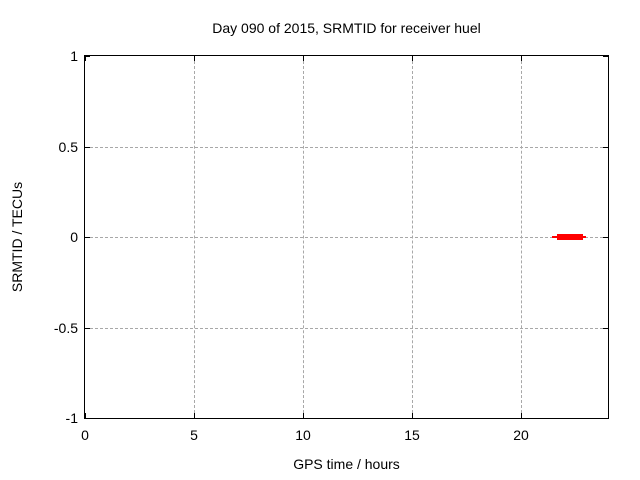 The width and height of the screenshot is (640, 480). I want to click on y-tick-label: -1, so click(71, 418).